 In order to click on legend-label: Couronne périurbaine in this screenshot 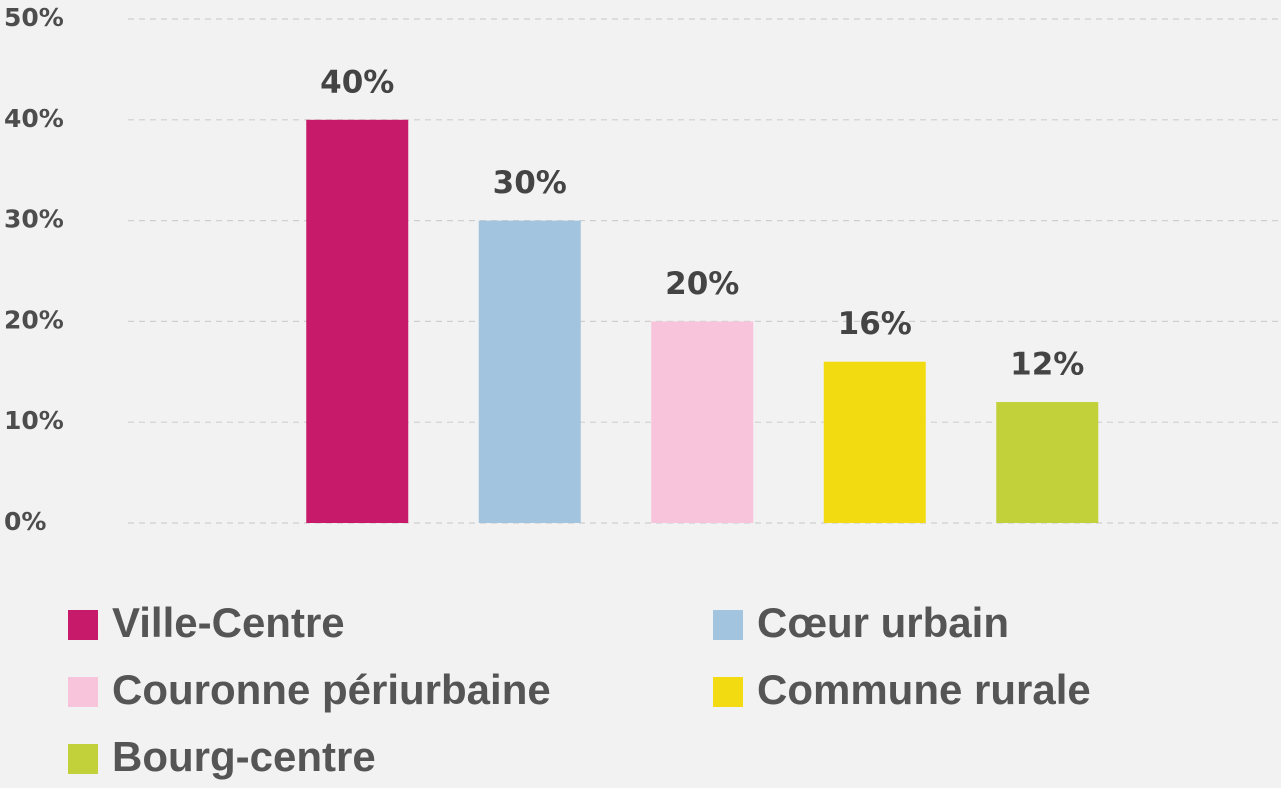, I will do `click(331, 689)`.